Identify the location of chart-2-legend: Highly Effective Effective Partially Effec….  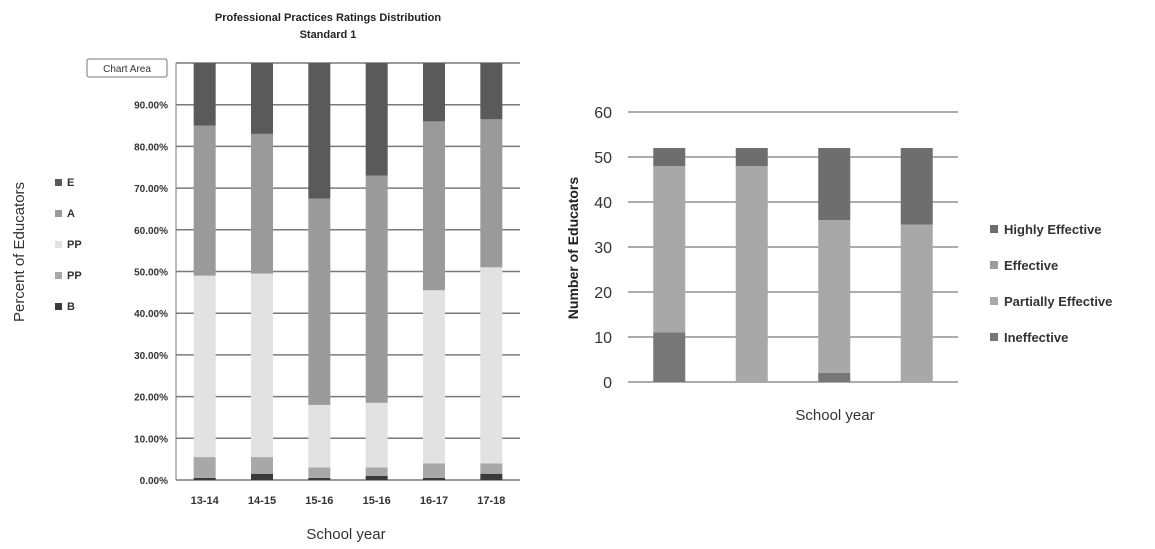
(1051, 283).